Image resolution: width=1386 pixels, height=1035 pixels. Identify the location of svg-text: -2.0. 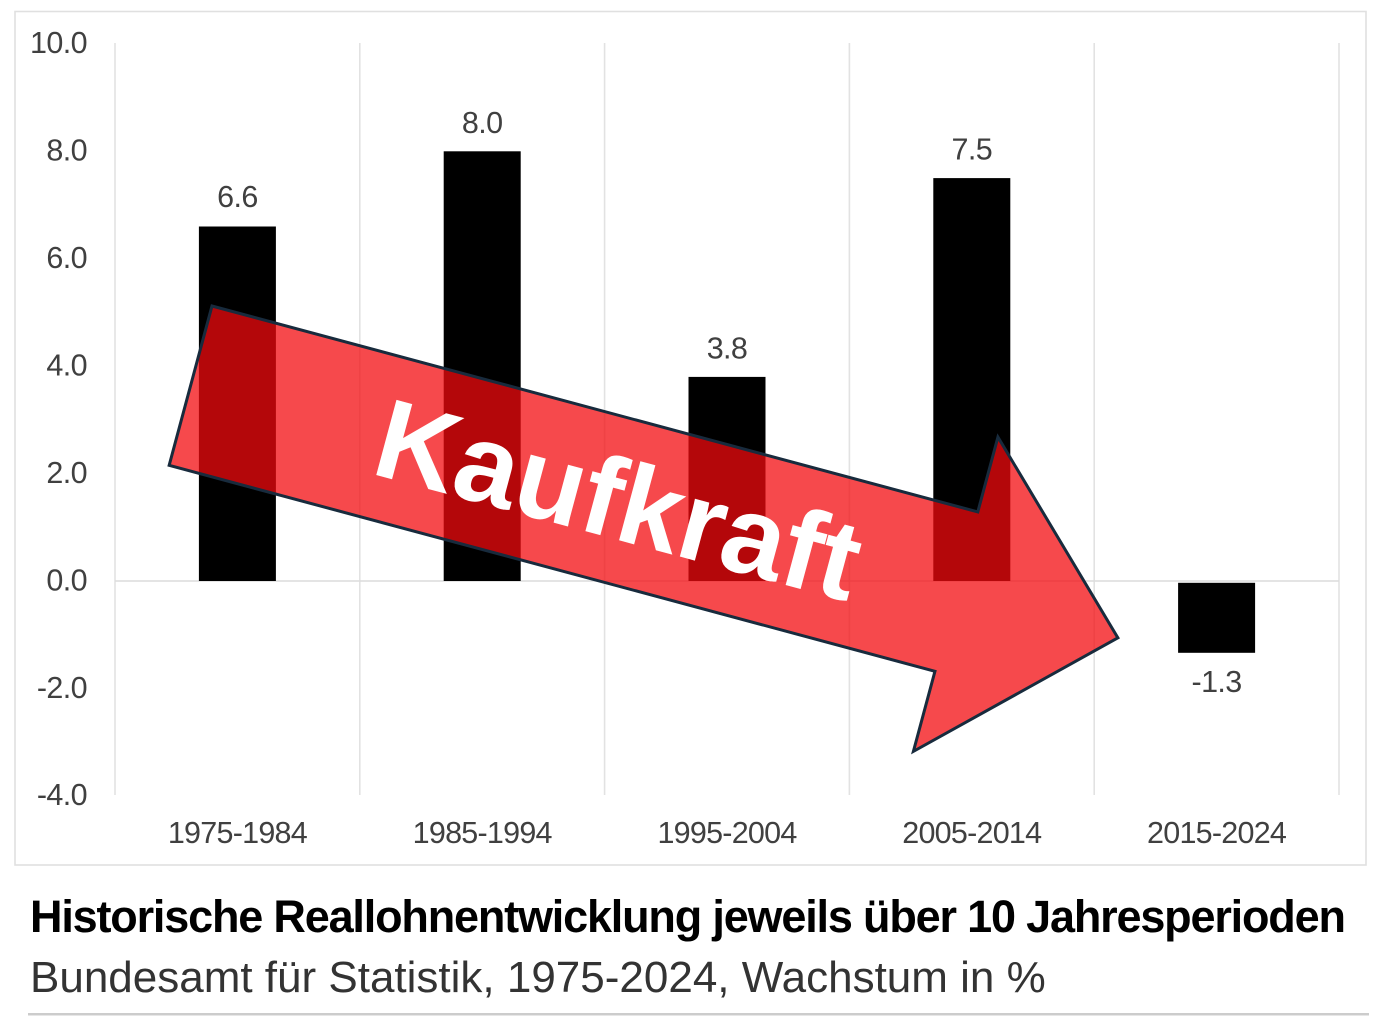
(62, 688).